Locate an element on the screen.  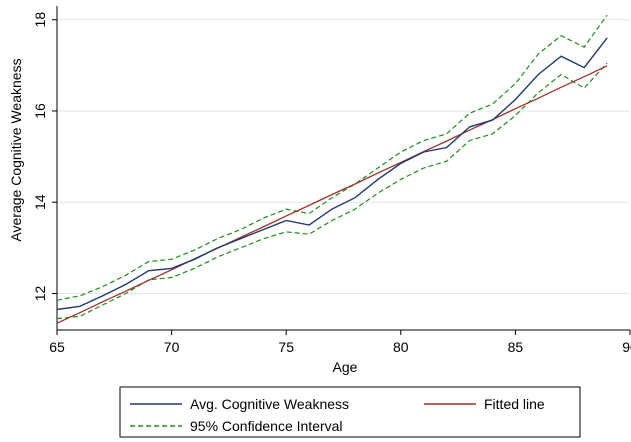
y-tick-label: 18 is located at coordinates (40, 20).